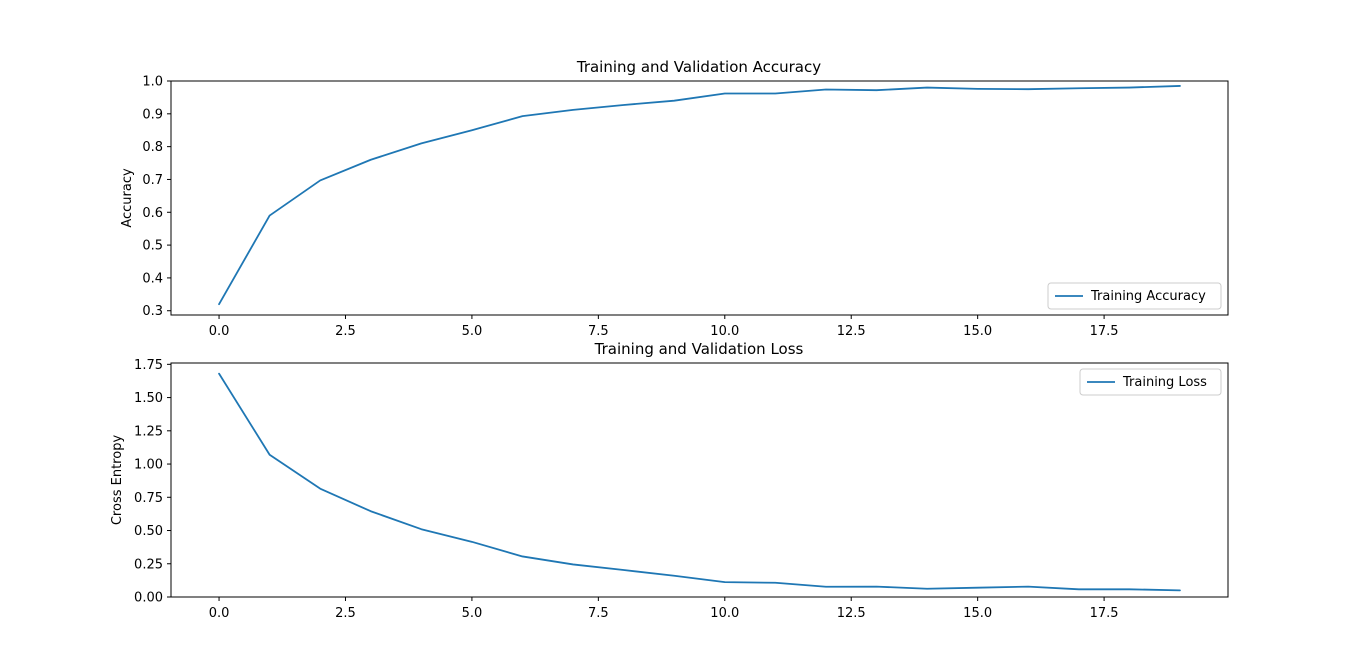 Image resolution: width=1366 pixels, height=671 pixels. I want to click on loss-x-tick-label: 0.0, so click(219, 613).